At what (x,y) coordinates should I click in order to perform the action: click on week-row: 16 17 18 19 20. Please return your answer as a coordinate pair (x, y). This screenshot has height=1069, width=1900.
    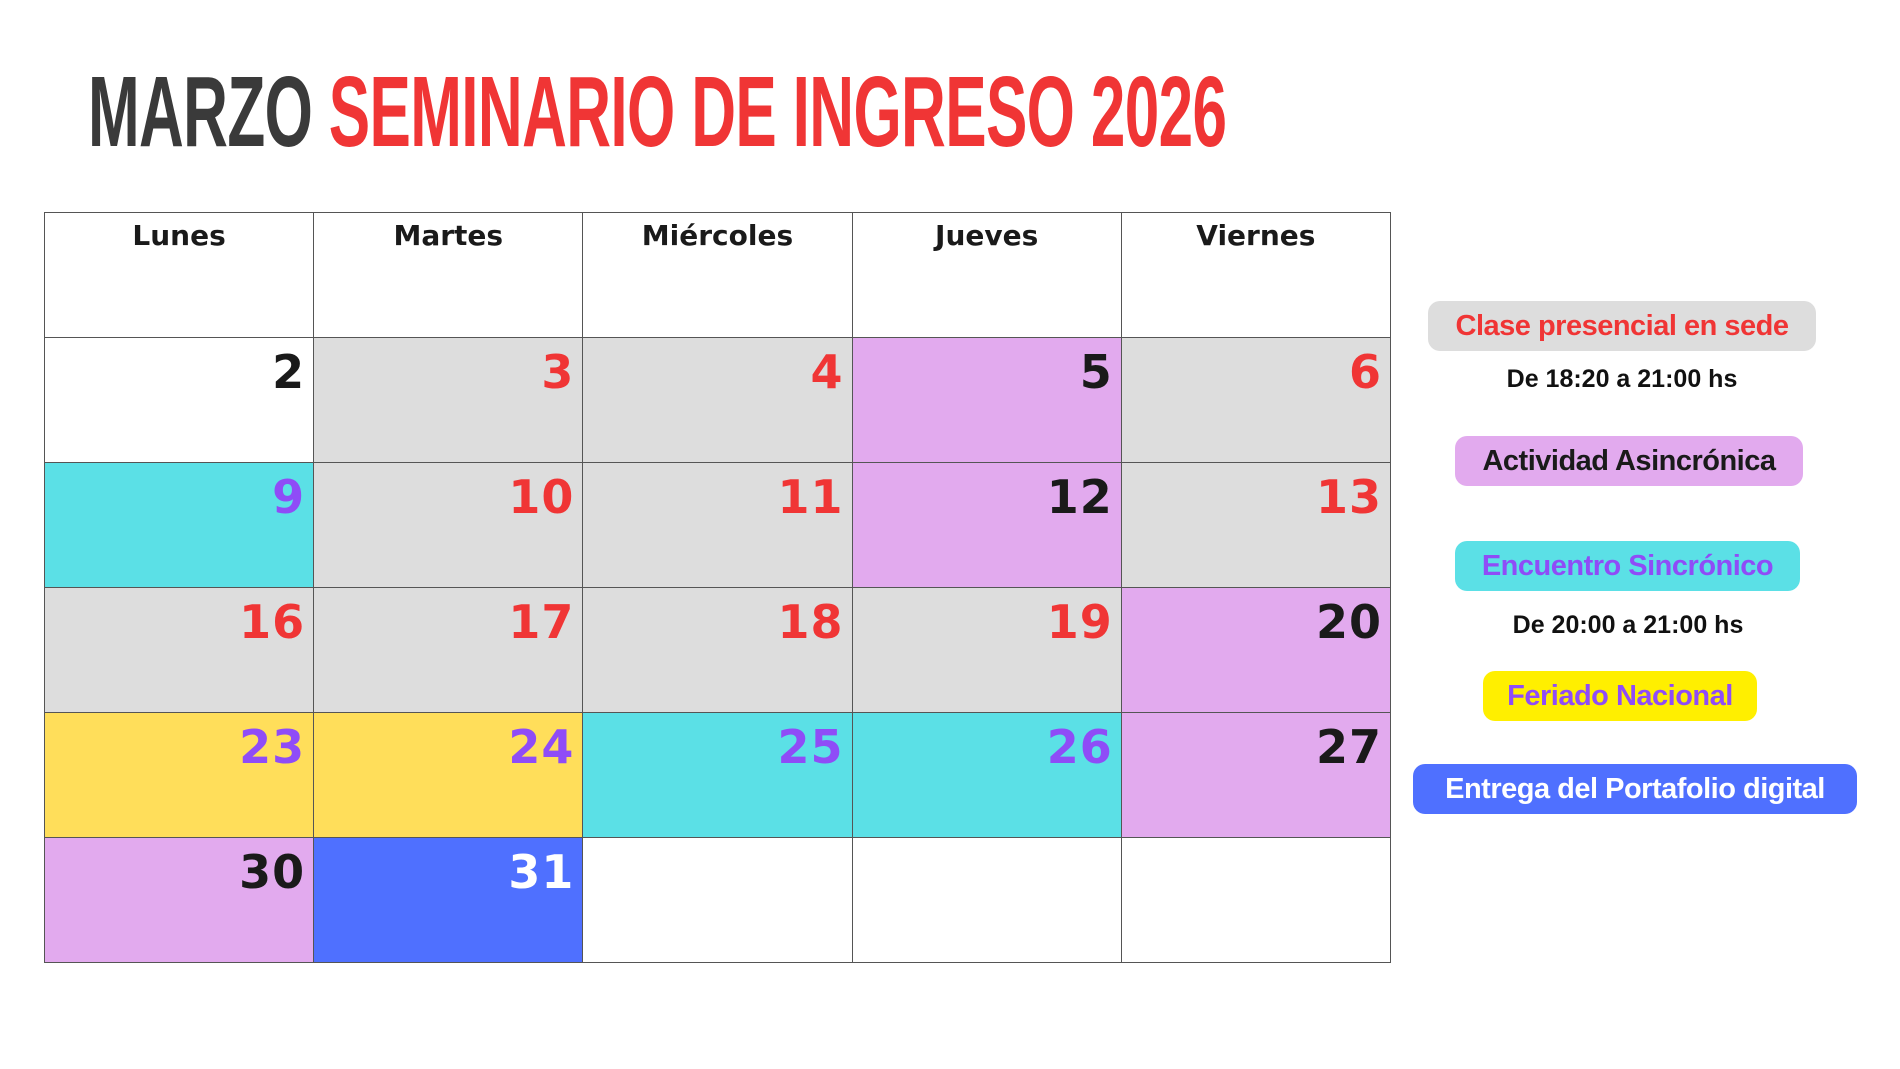
    Looking at the image, I should click on (717, 650).